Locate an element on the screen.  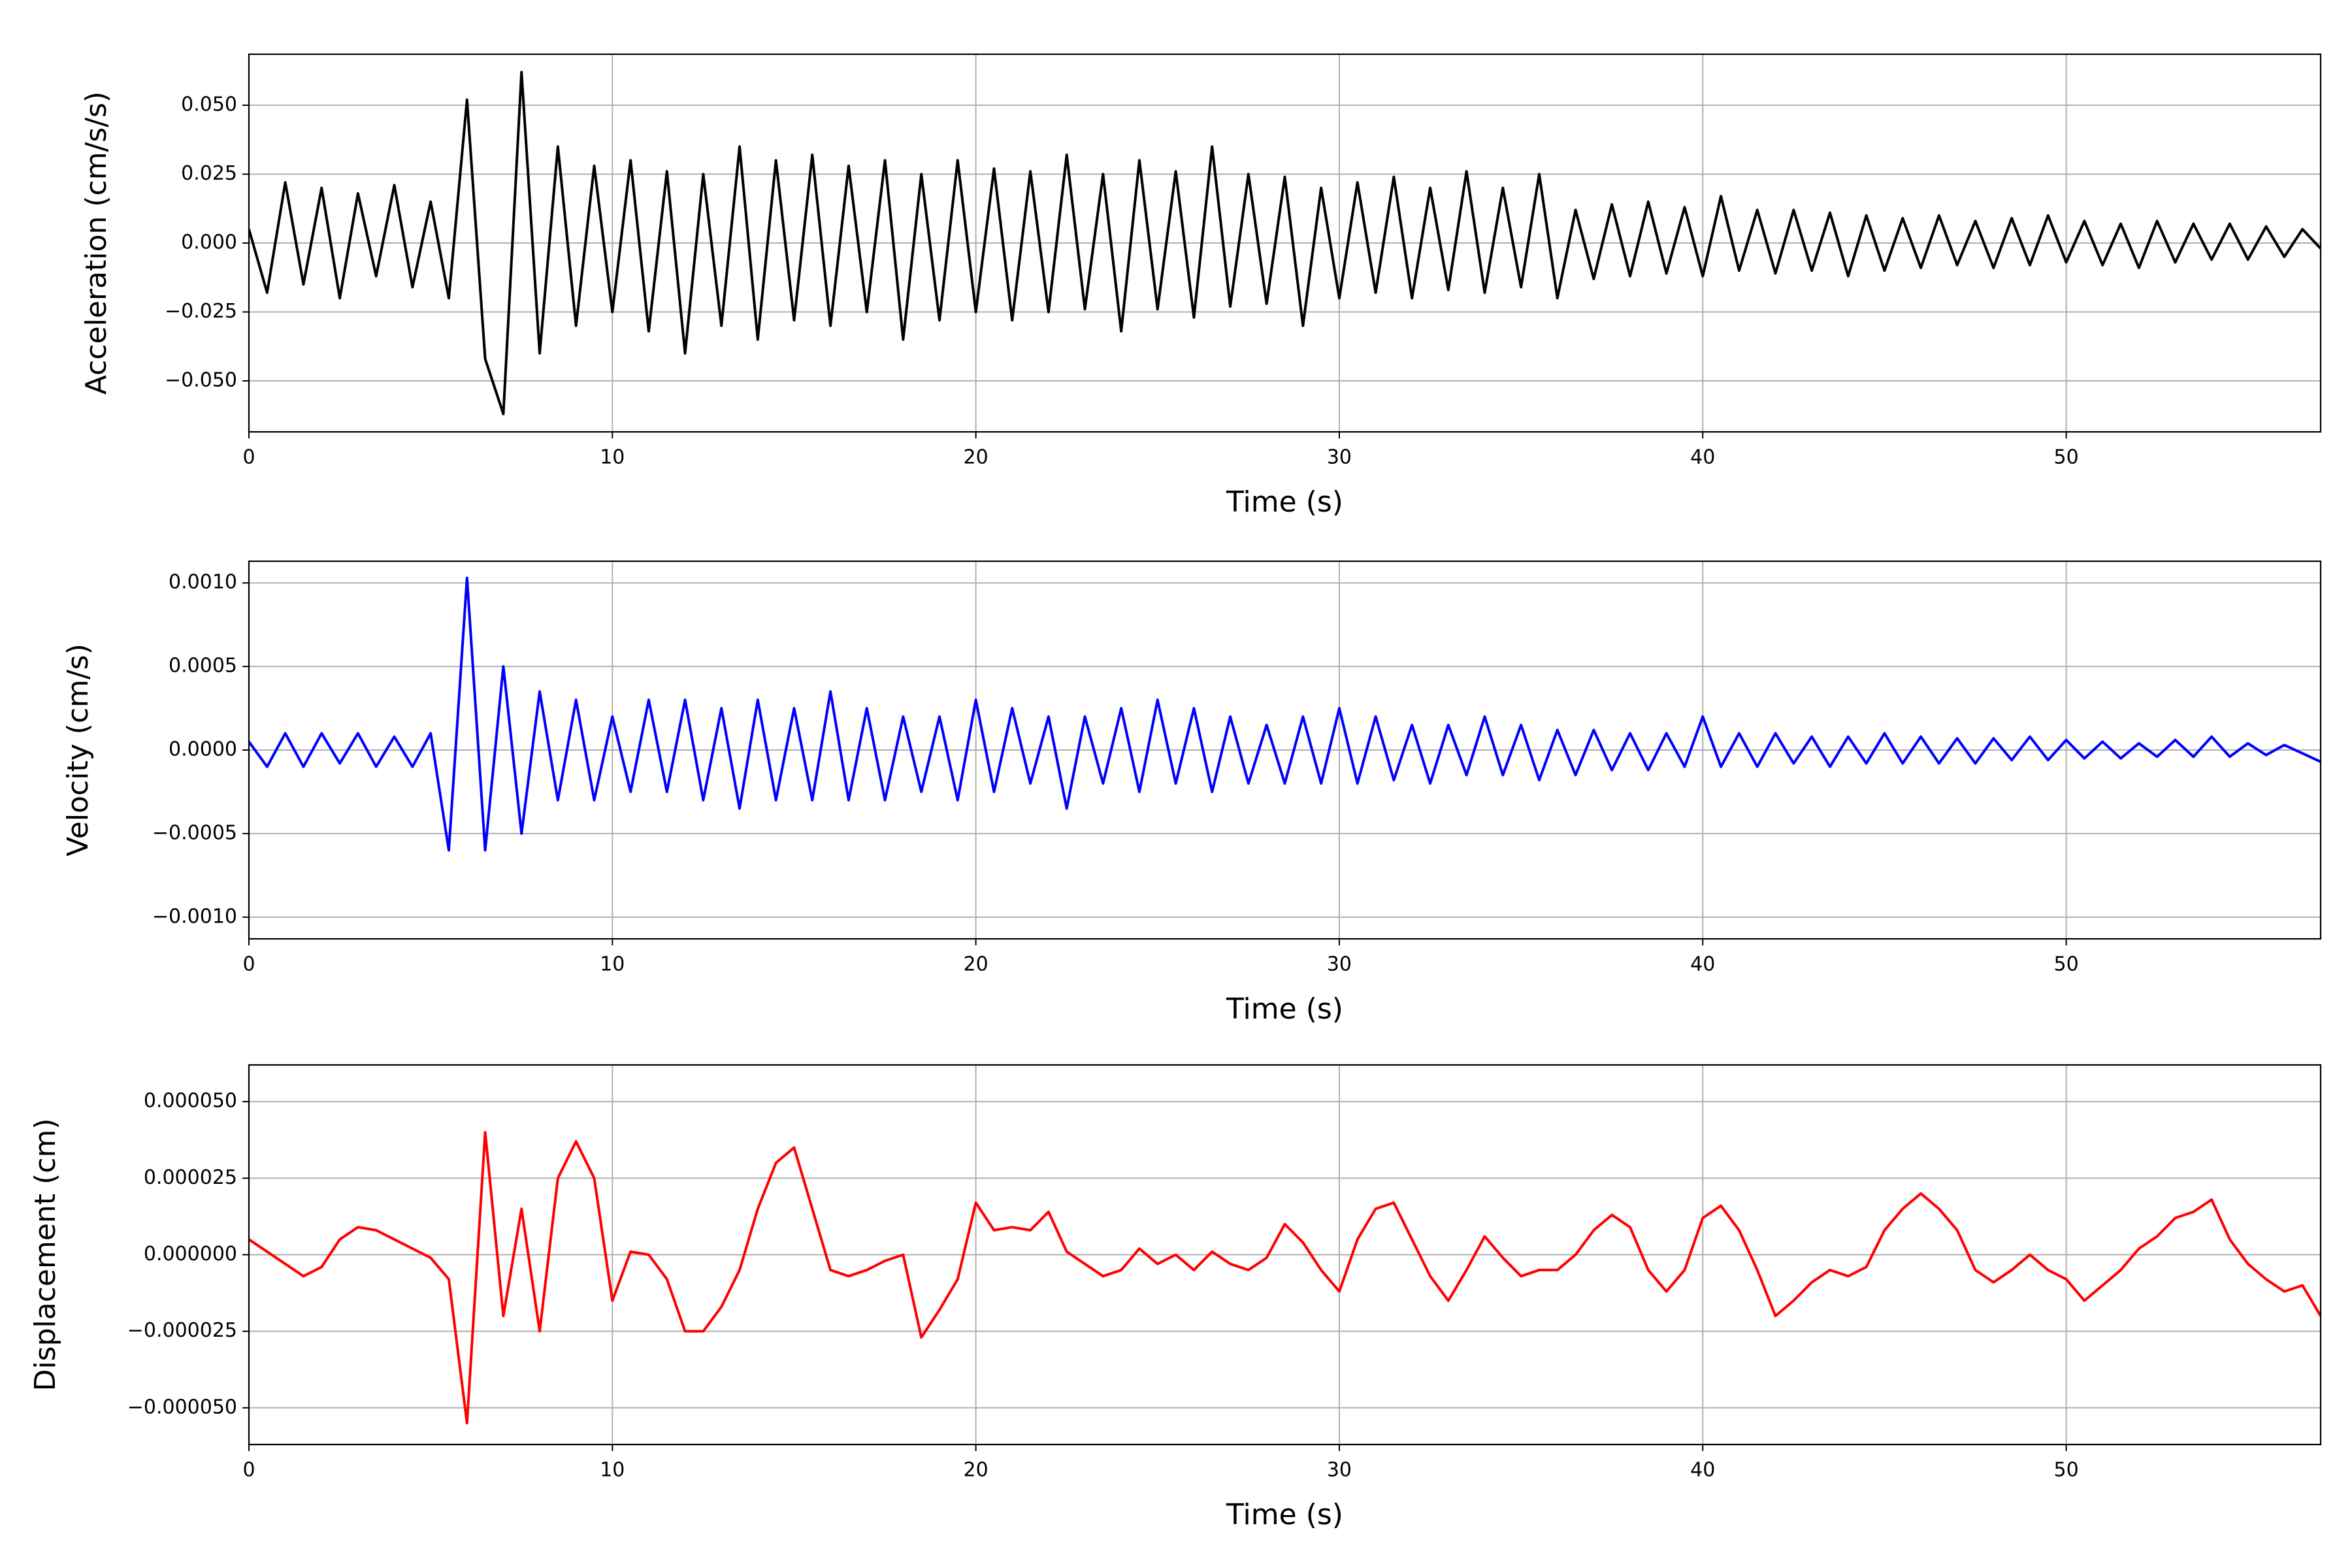
y-tick-label: −0.0010 is located at coordinates (194, 916).